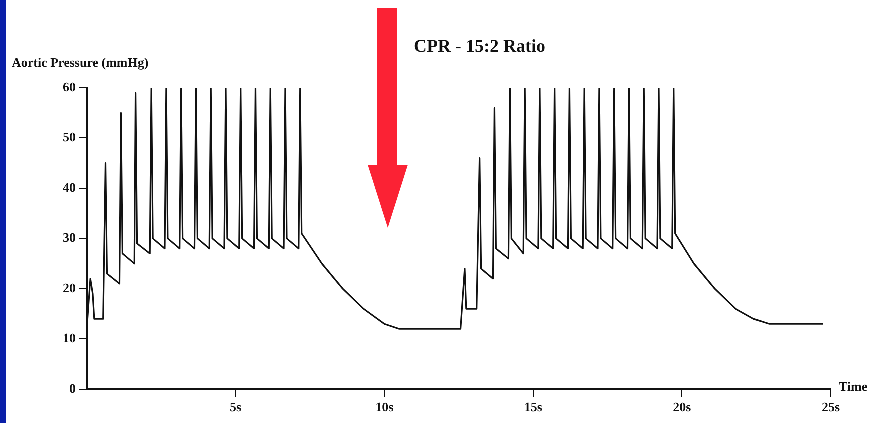 The height and width of the screenshot is (423, 879). What do you see at coordinates (682, 407) in the screenshot?
I see `x-tick-label: 20s` at bounding box center [682, 407].